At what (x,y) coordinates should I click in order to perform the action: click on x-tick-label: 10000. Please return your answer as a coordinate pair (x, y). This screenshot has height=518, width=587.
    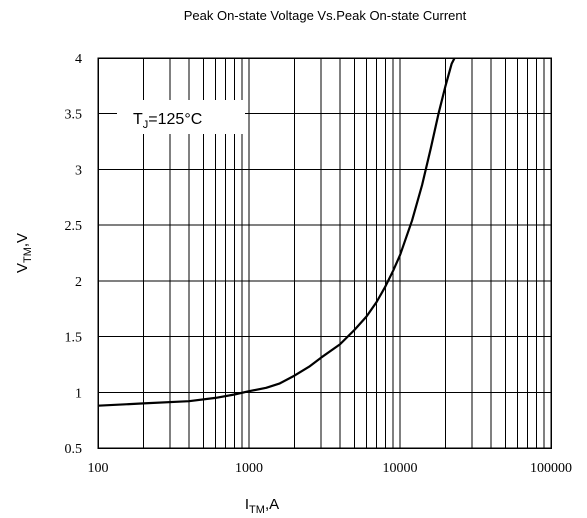
    Looking at the image, I should click on (400, 468).